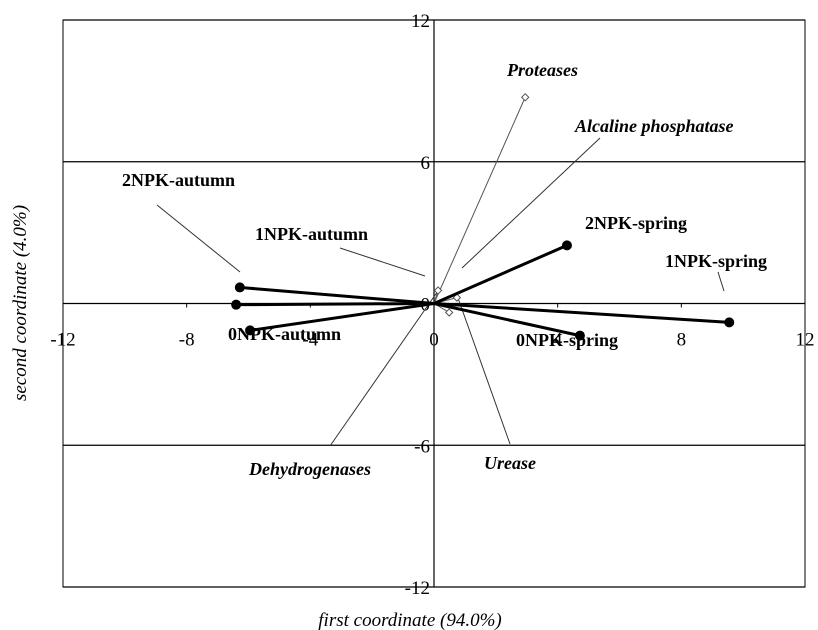  Describe the element at coordinates (409, 620) in the screenshot. I see `x-axis-label: first coordinate (94.0%)` at that location.